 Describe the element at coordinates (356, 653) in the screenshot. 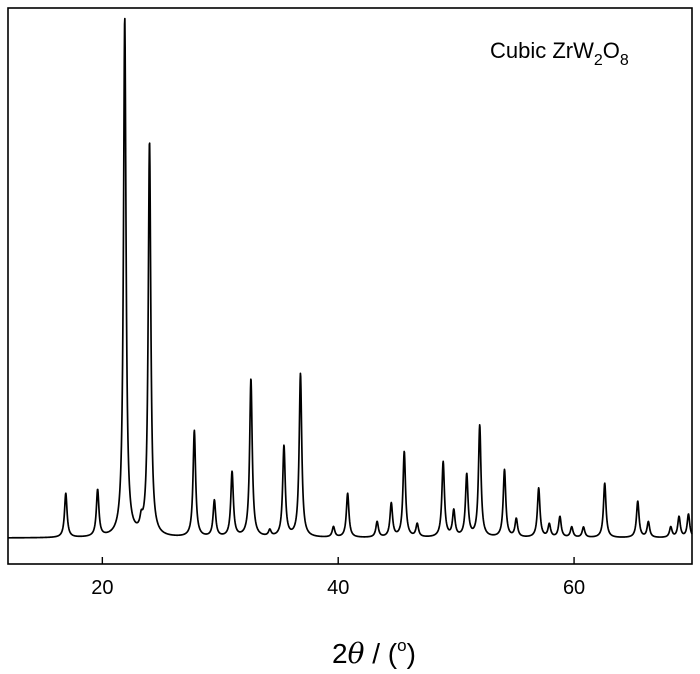

I see `x-axis-title-theta: θ` at that location.